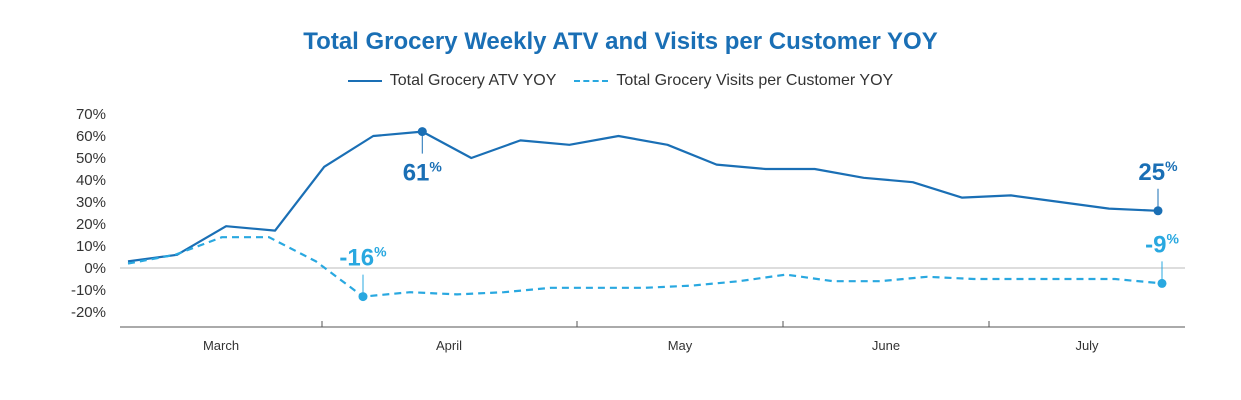 The height and width of the screenshot is (400, 1241). What do you see at coordinates (356, 258) in the screenshot?
I see `annotation-value: -16` at bounding box center [356, 258].